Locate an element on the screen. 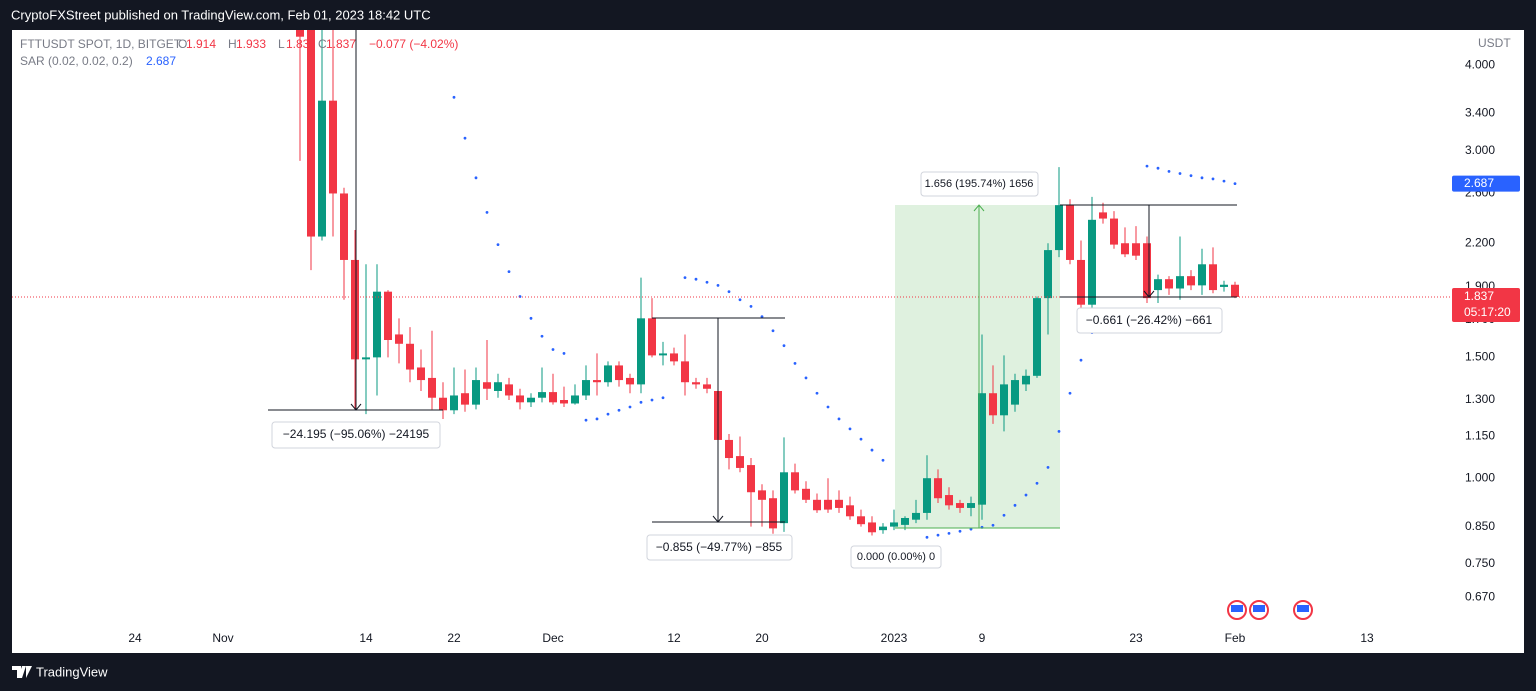 The width and height of the screenshot is (1536, 691). x-tick-label: 24 is located at coordinates (135, 638).